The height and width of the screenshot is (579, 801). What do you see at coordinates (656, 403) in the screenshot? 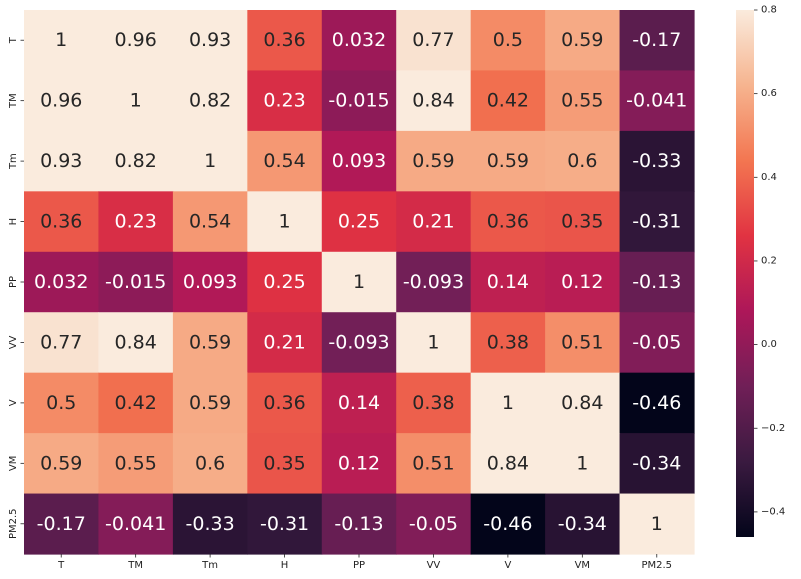
I see `heatmap-cell-value: -0.46` at bounding box center [656, 403].